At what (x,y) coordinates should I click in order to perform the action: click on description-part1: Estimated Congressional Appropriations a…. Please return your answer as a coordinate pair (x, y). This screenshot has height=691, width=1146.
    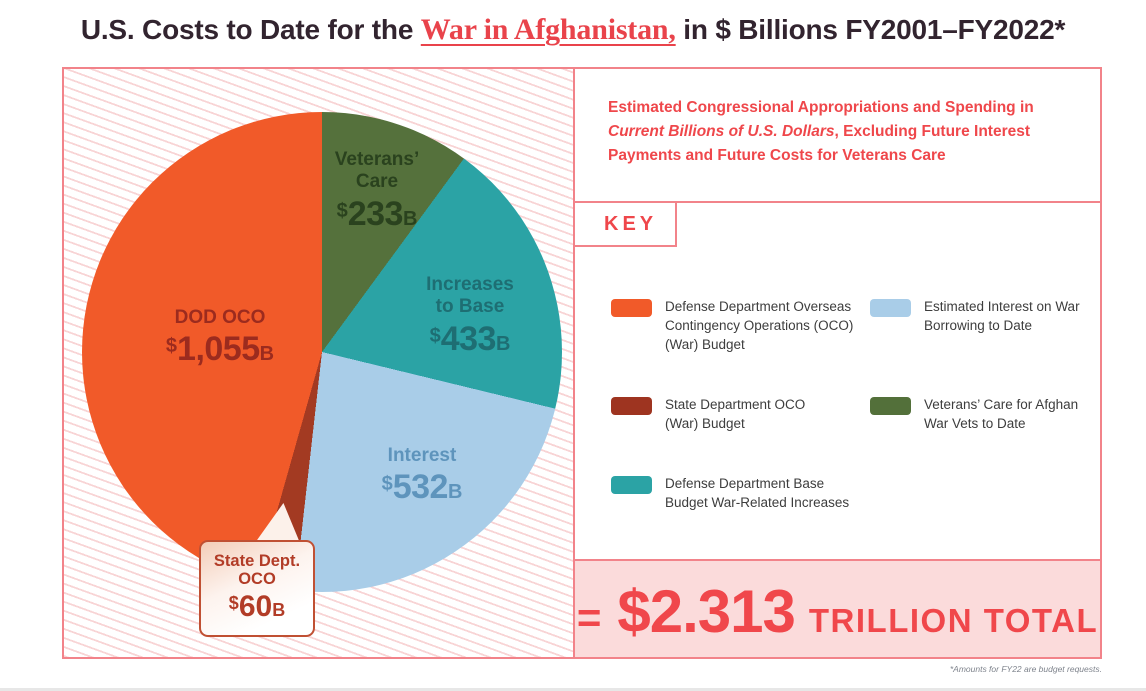
    Looking at the image, I should click on (821, 107).